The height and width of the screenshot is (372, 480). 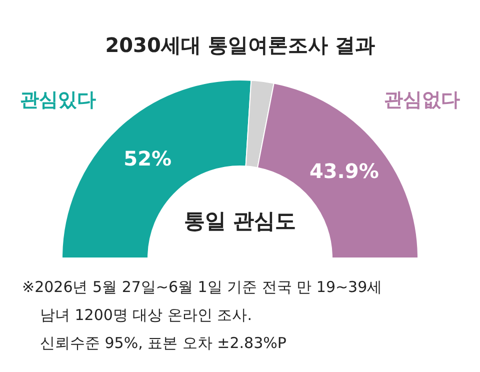 I want to click on slice-label: 관심있다, so click(x=58, y=100).